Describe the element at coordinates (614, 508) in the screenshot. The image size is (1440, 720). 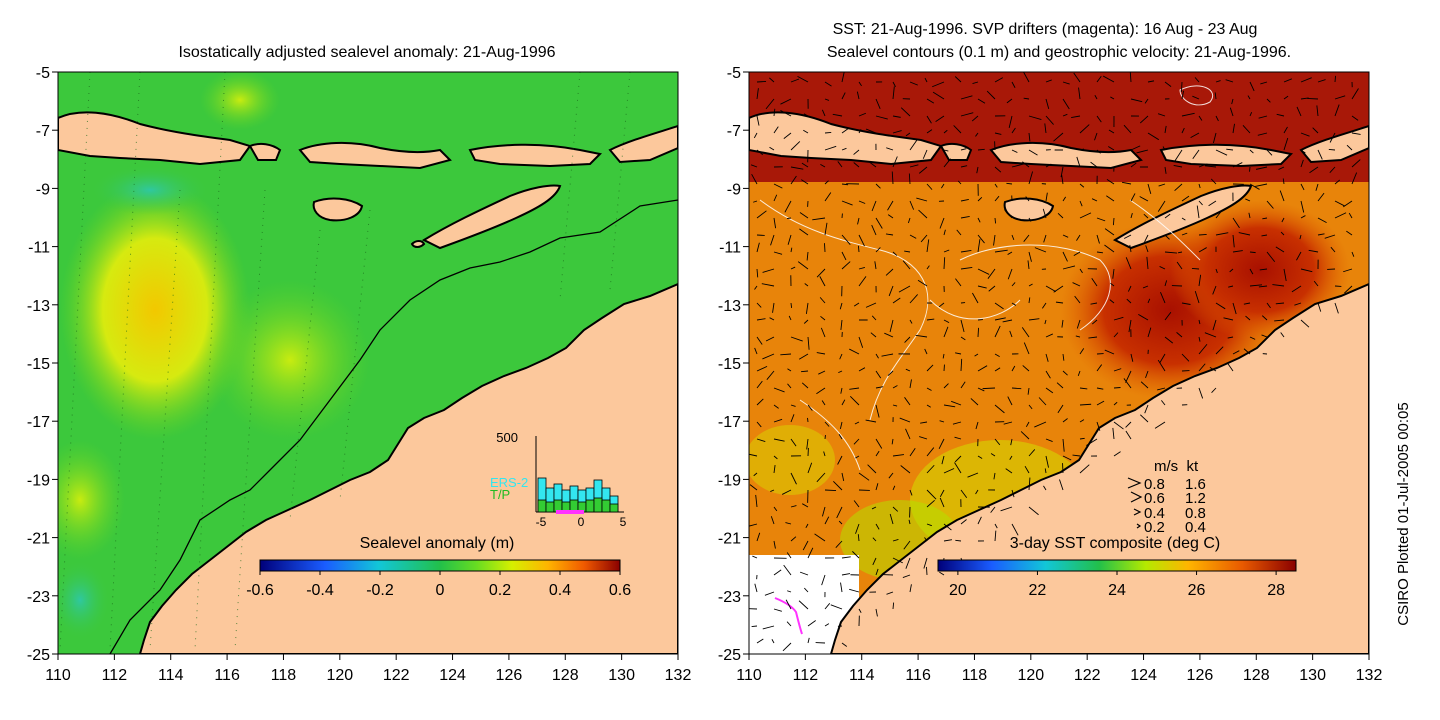
I see `histogram-bar-tp` at that location.